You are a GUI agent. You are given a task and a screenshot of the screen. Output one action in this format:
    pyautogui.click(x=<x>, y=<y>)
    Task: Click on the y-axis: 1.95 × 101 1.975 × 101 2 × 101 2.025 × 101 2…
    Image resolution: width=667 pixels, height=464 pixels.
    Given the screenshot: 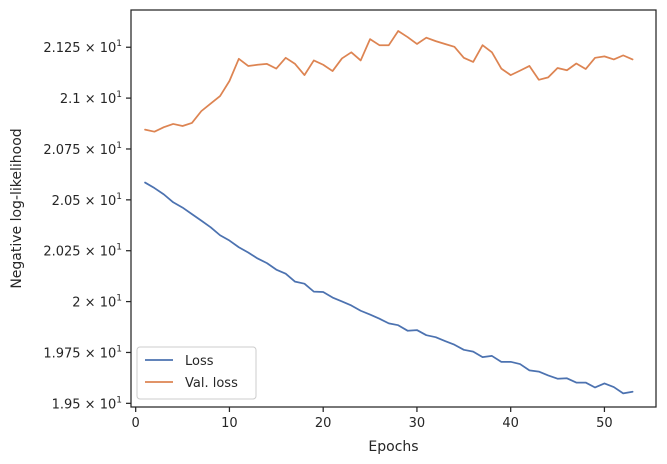 What is the action you would take?
    pyautogui.click(x=87, y=225)
    